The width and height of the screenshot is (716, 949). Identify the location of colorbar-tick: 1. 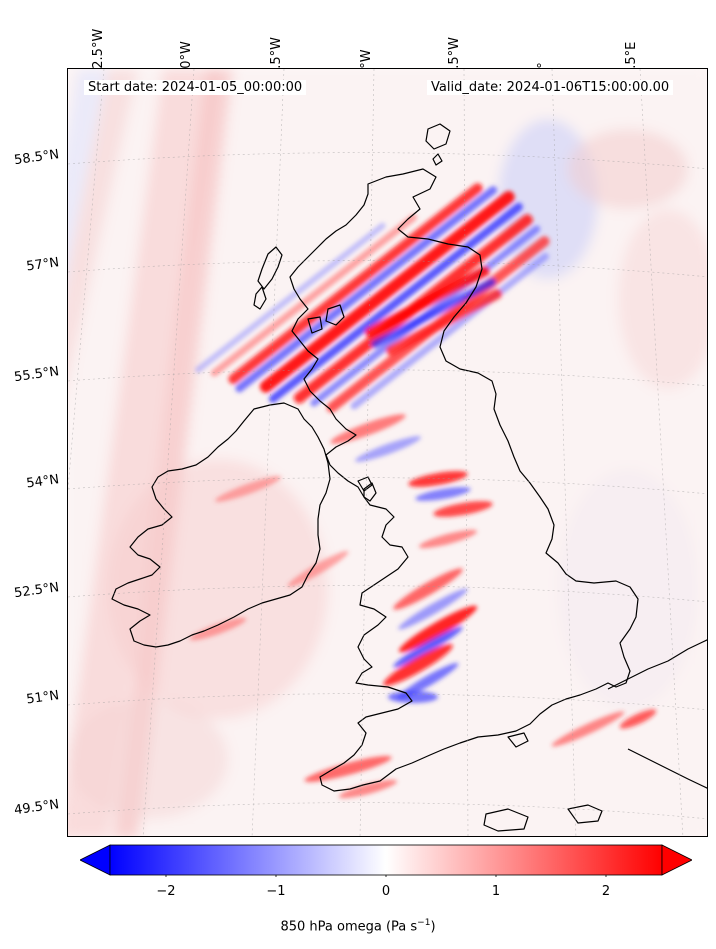
(496, 891).